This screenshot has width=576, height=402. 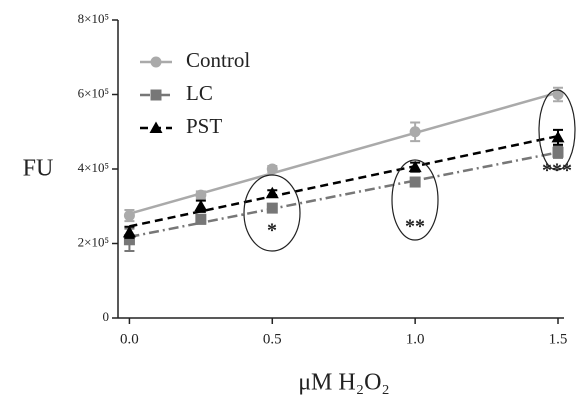 What do you see at coordinates (199, 93) in the screenshot?
I see `legend-label: LC` at bounding box center [199, 93].